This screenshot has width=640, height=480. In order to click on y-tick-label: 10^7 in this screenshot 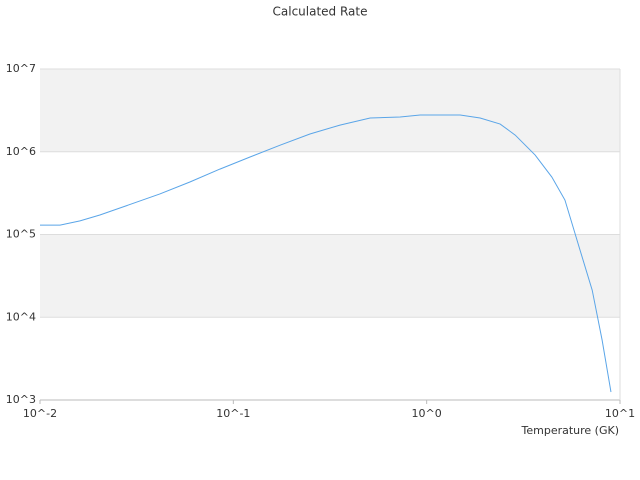, I will do `click(21, 68)`.